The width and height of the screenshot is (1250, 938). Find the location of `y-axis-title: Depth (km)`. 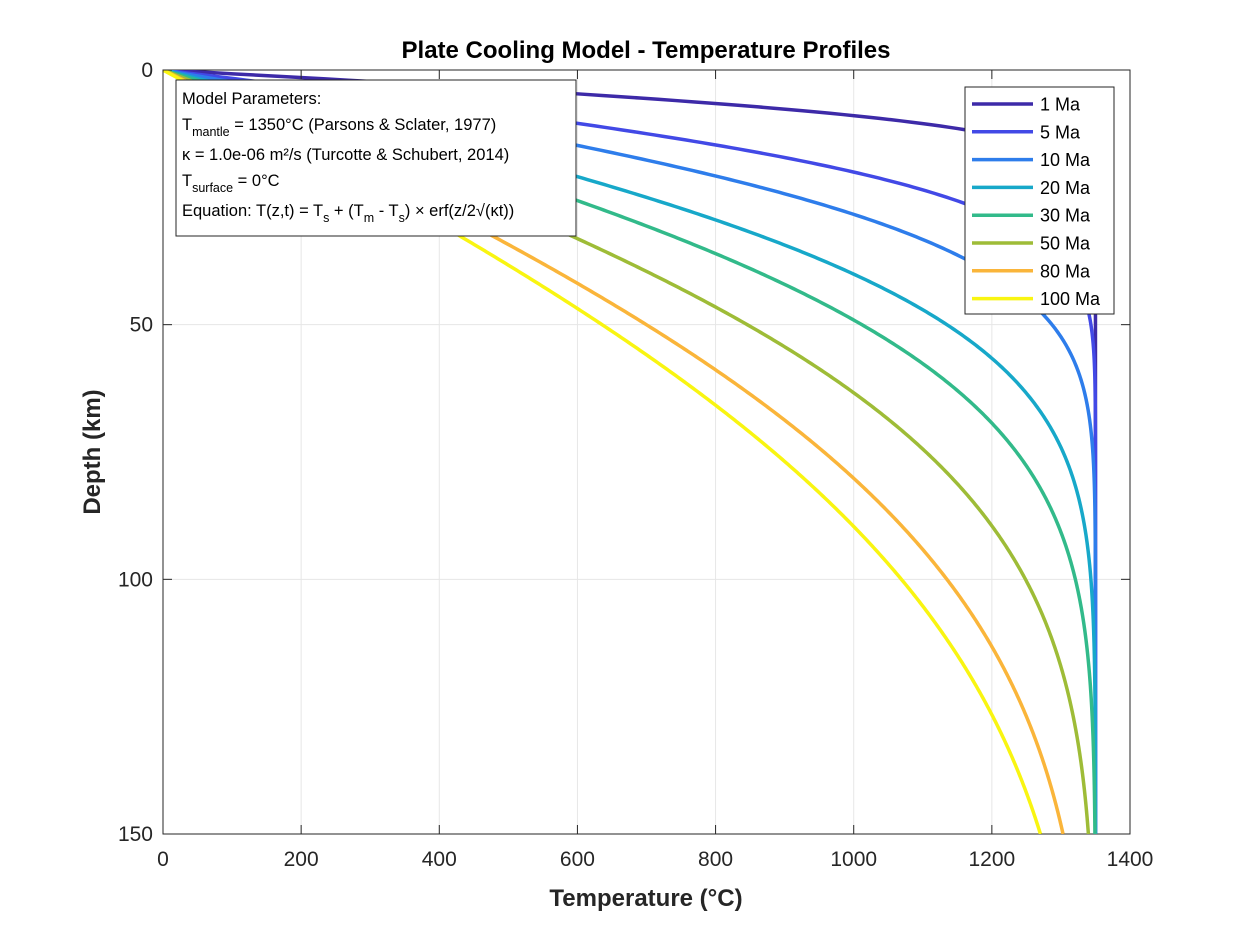

y-axis-title: Depth (km) is located at coordinates (92, 451).